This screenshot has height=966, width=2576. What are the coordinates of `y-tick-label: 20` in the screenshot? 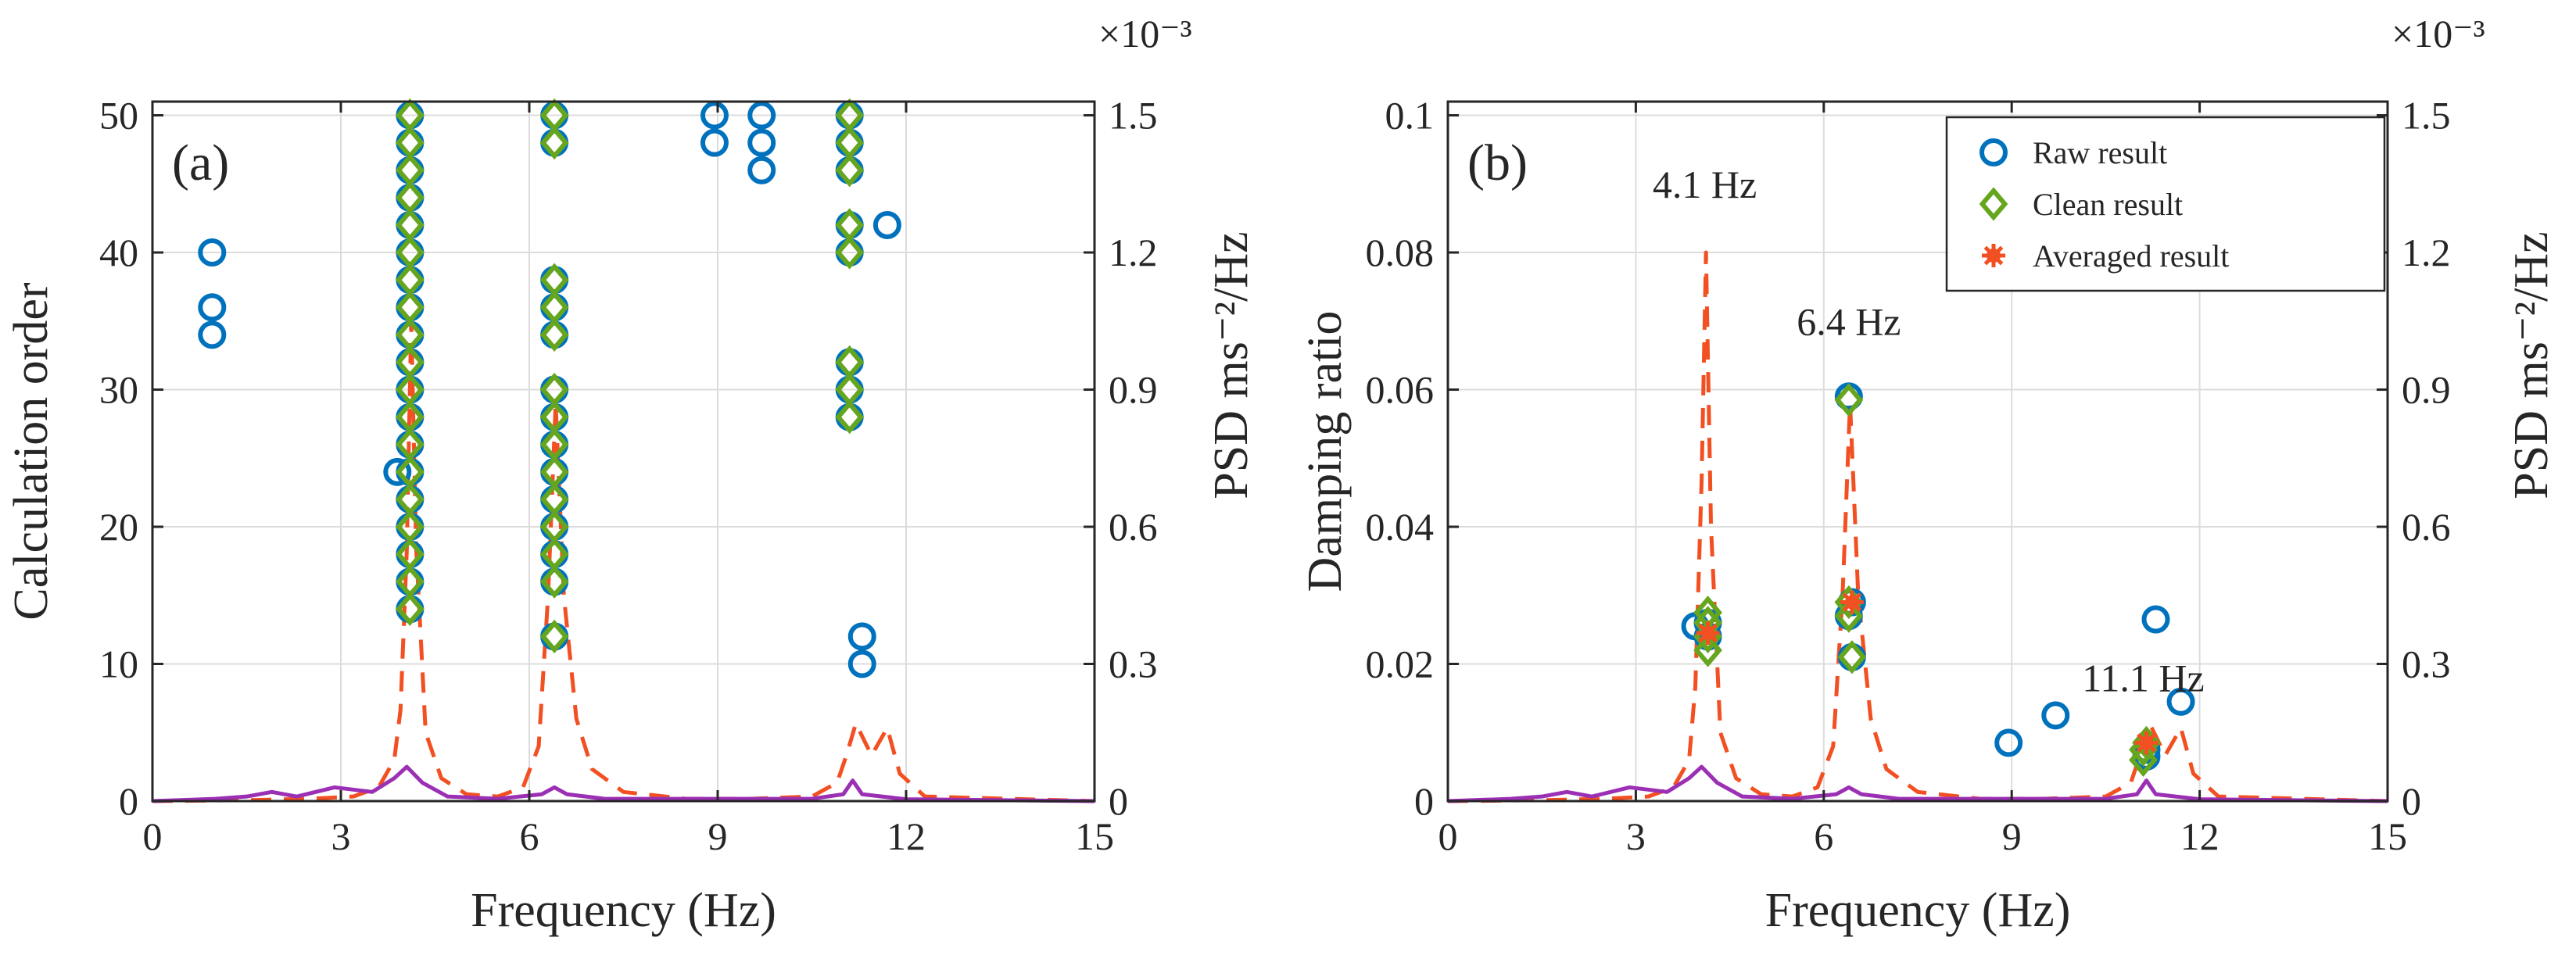 It's located at (118, 527).